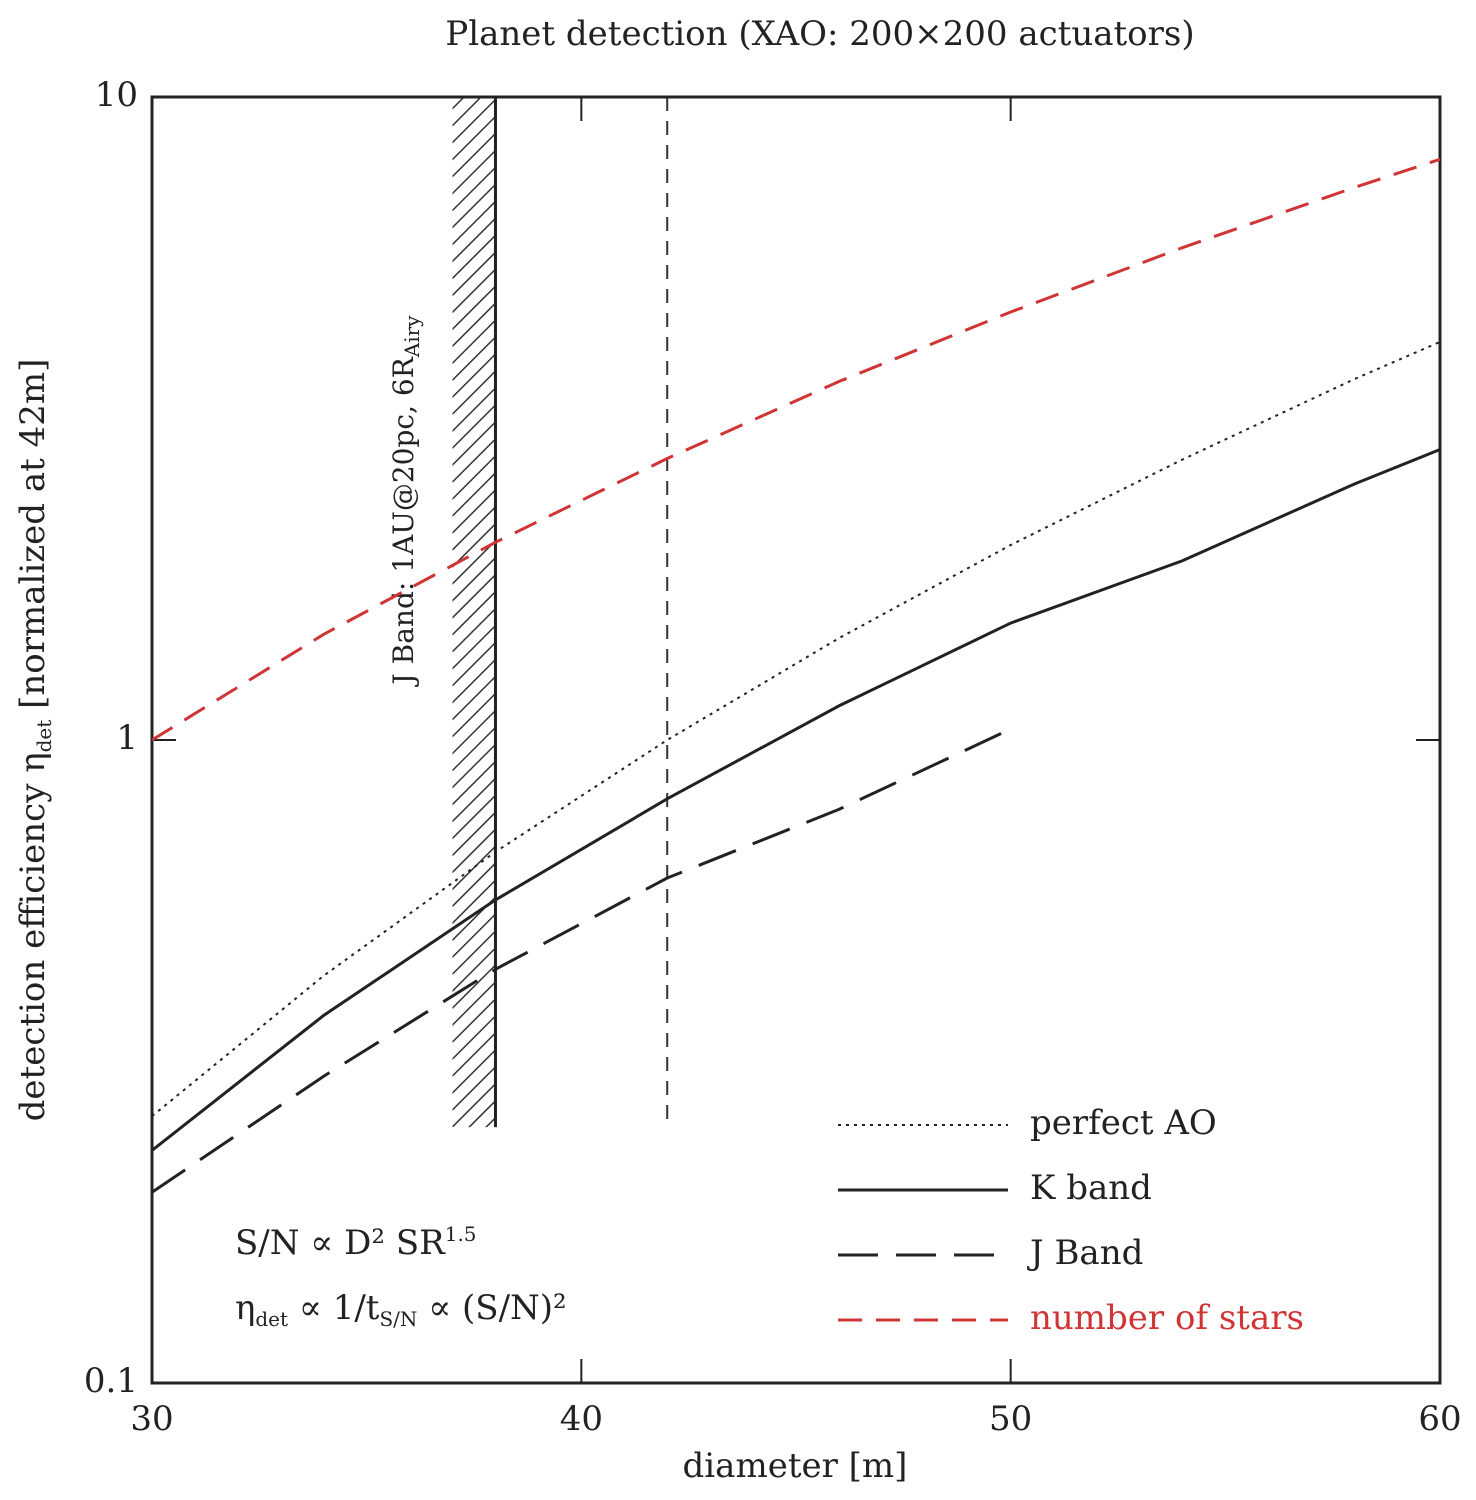 This screenshot has height=1500, width=1476. Describe the element at coordinates (1010, 1419) in the screenshot. I see `x-tick-label: 50` at that location.